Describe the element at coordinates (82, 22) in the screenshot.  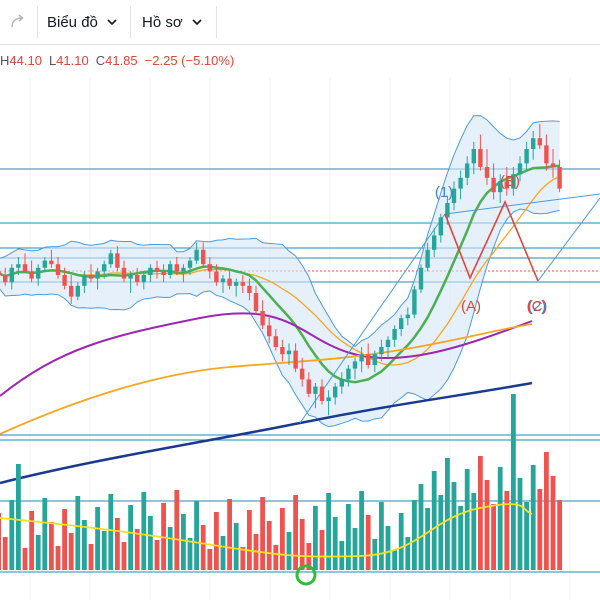
I see `chart-menu-button: Biểu đồ` at that location.